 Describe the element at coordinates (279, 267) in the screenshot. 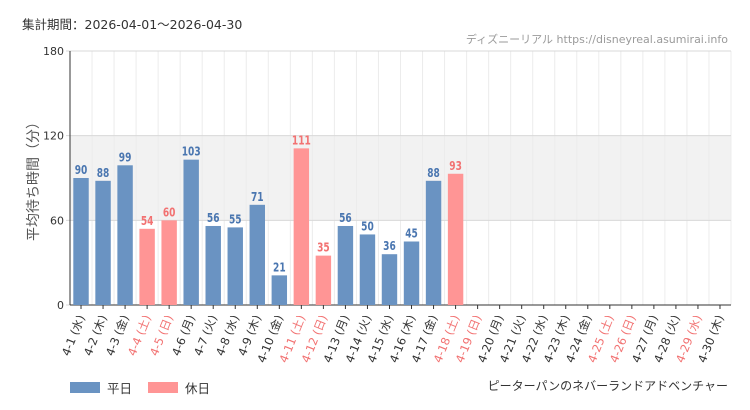

I see `data-label-4-10 (金): 21` at that location.